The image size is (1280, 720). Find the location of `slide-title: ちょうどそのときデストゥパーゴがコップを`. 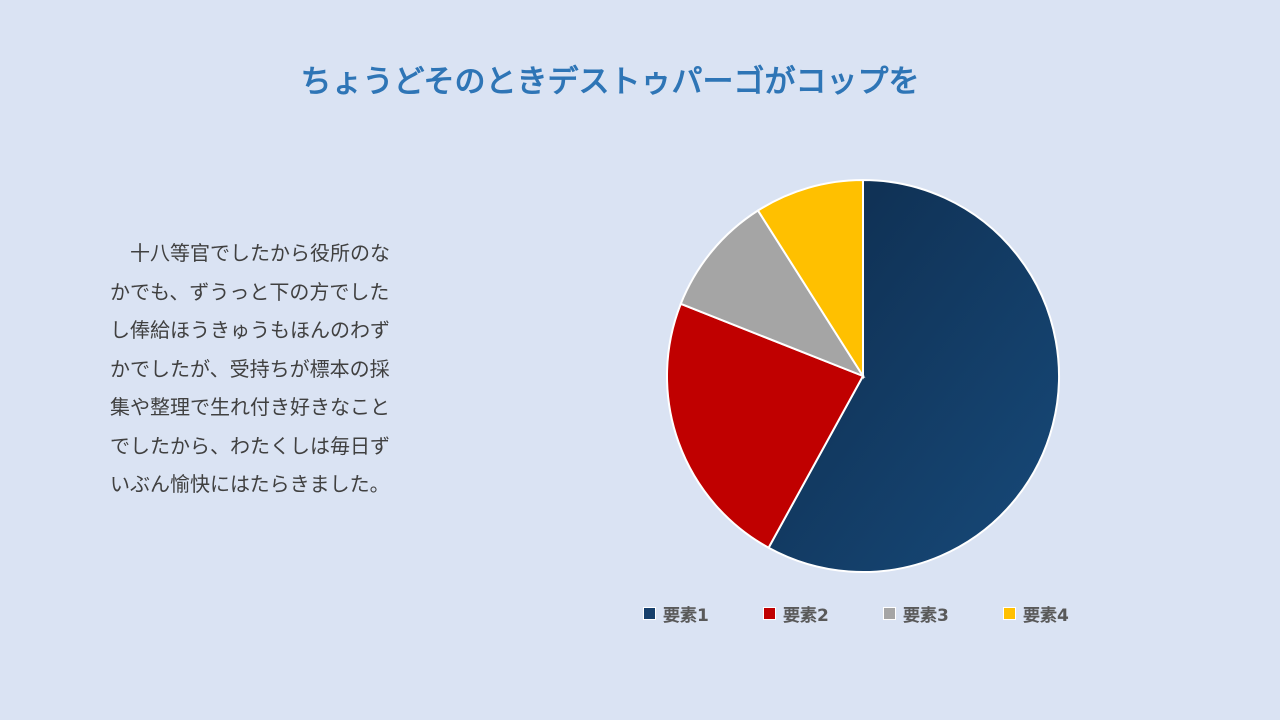

slide-title: ちょうどそのときデストゥパーゴがコップを is located at coordinates (610, 82).